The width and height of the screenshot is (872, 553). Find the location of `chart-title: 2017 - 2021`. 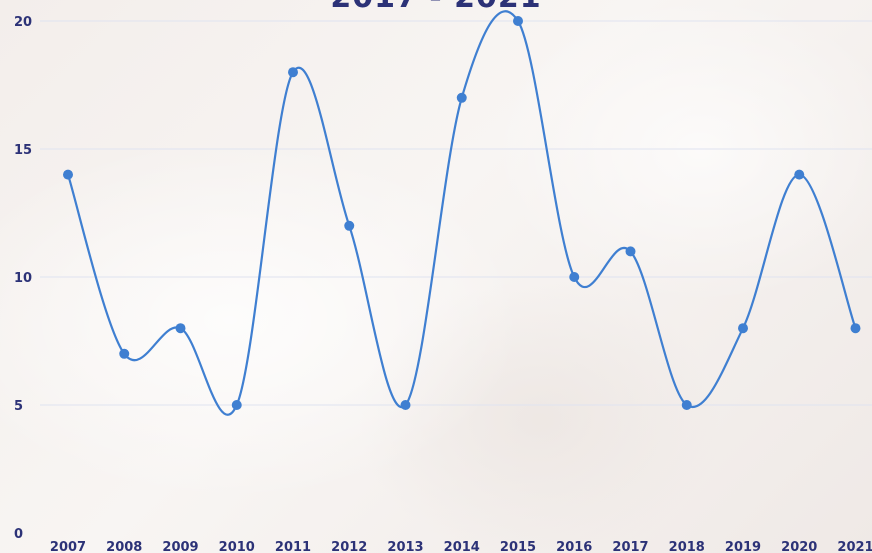

chart-title: 2017 - 2021 is located at coordinates (436, 7).